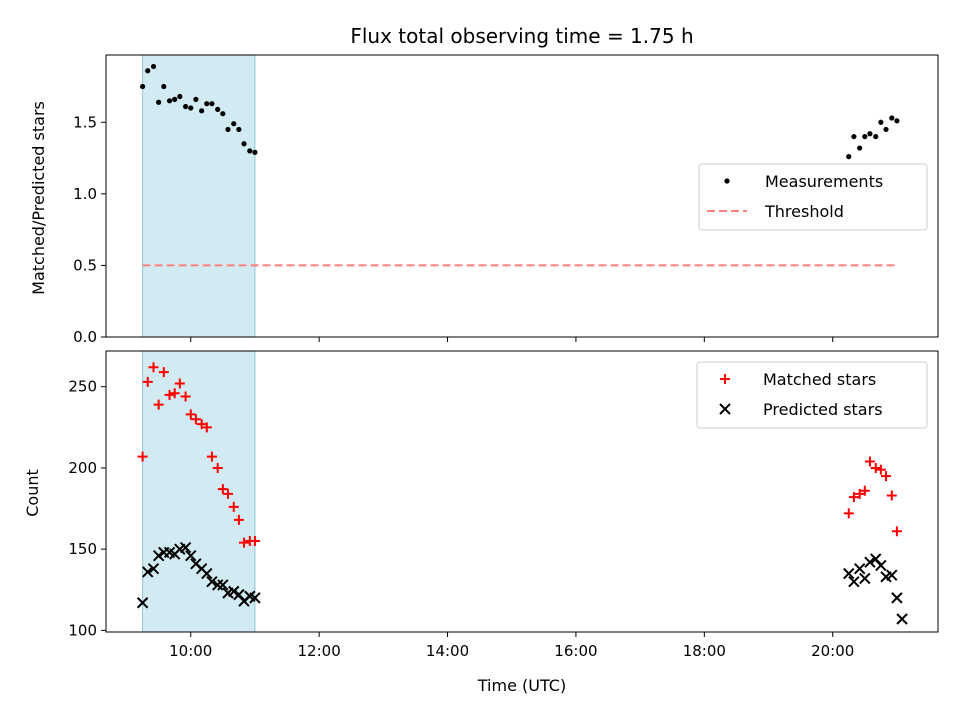  Describe the element at coordinates (813, 197) in the screenshot. I see `top-legend: Measurements Threshold` at that location.